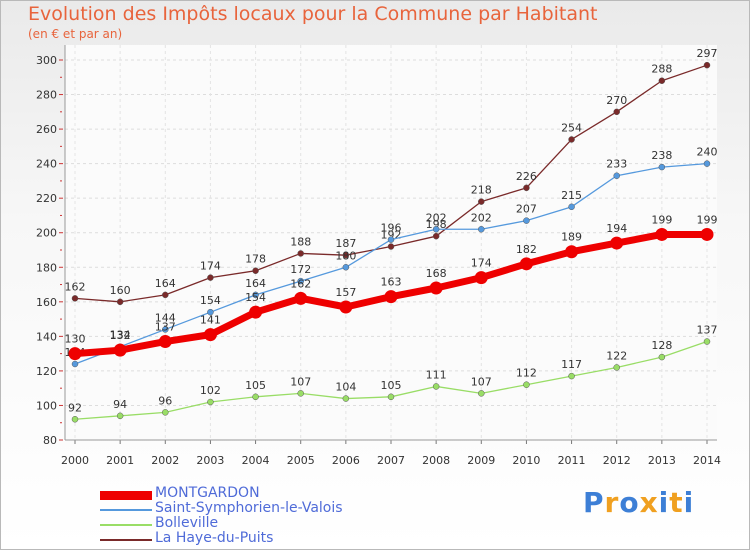  Describe the element at coordinates (256, 460) in the screenshot. I see `x-tick-label: 2004` at that location.